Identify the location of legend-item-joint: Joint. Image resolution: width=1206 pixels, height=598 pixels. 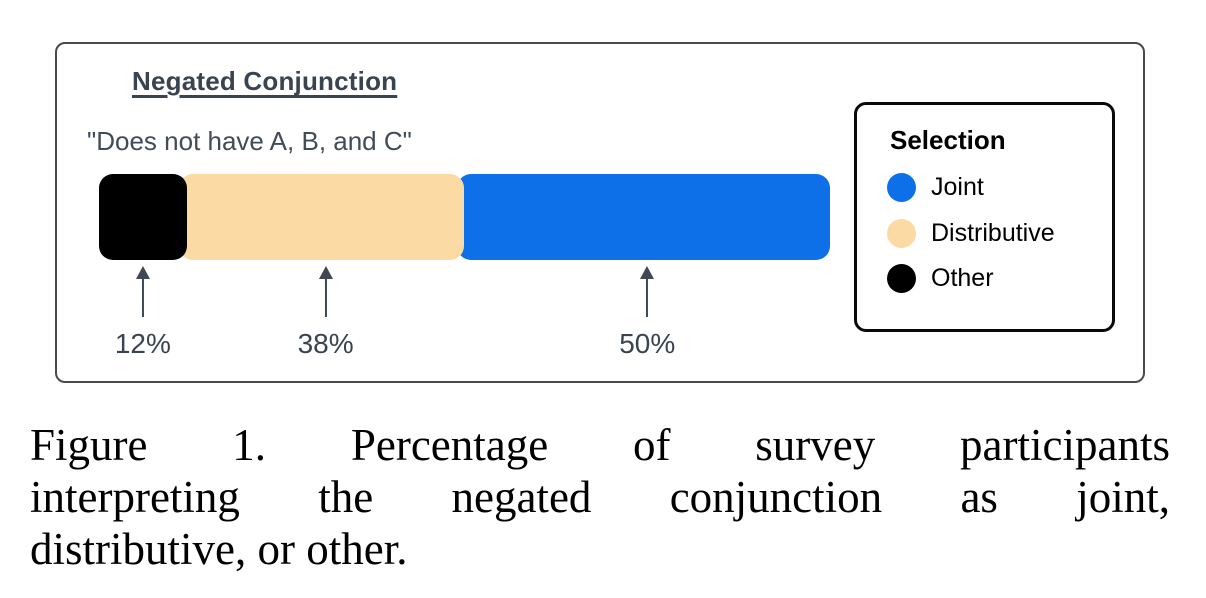
(935, 187).